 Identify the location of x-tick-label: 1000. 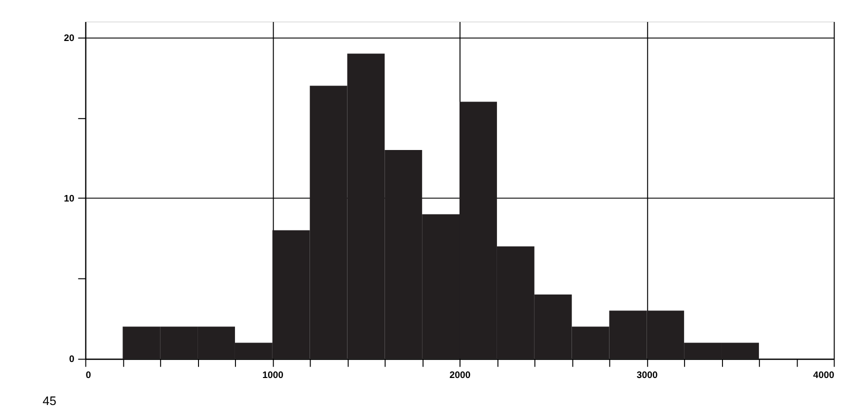
(273, 376).